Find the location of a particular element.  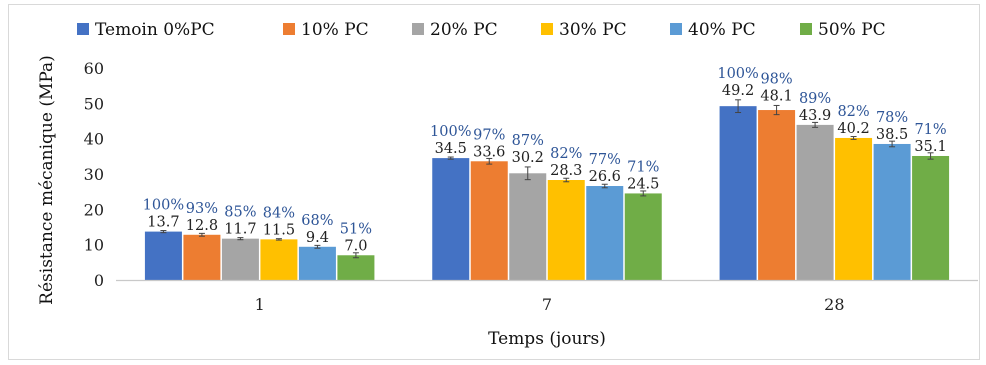

x-tick-label: 7 is located at coordinates (547, 304).